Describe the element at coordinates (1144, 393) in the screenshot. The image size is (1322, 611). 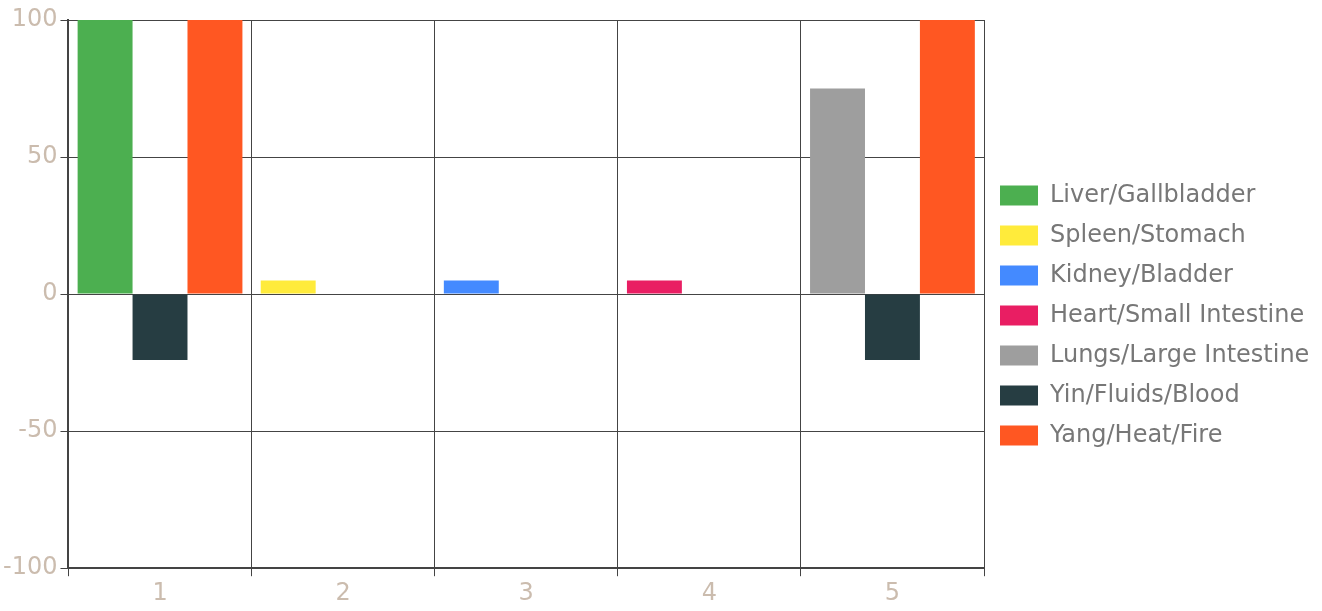
I see `legend-label: Yin/Fluids/Blood` at that location.